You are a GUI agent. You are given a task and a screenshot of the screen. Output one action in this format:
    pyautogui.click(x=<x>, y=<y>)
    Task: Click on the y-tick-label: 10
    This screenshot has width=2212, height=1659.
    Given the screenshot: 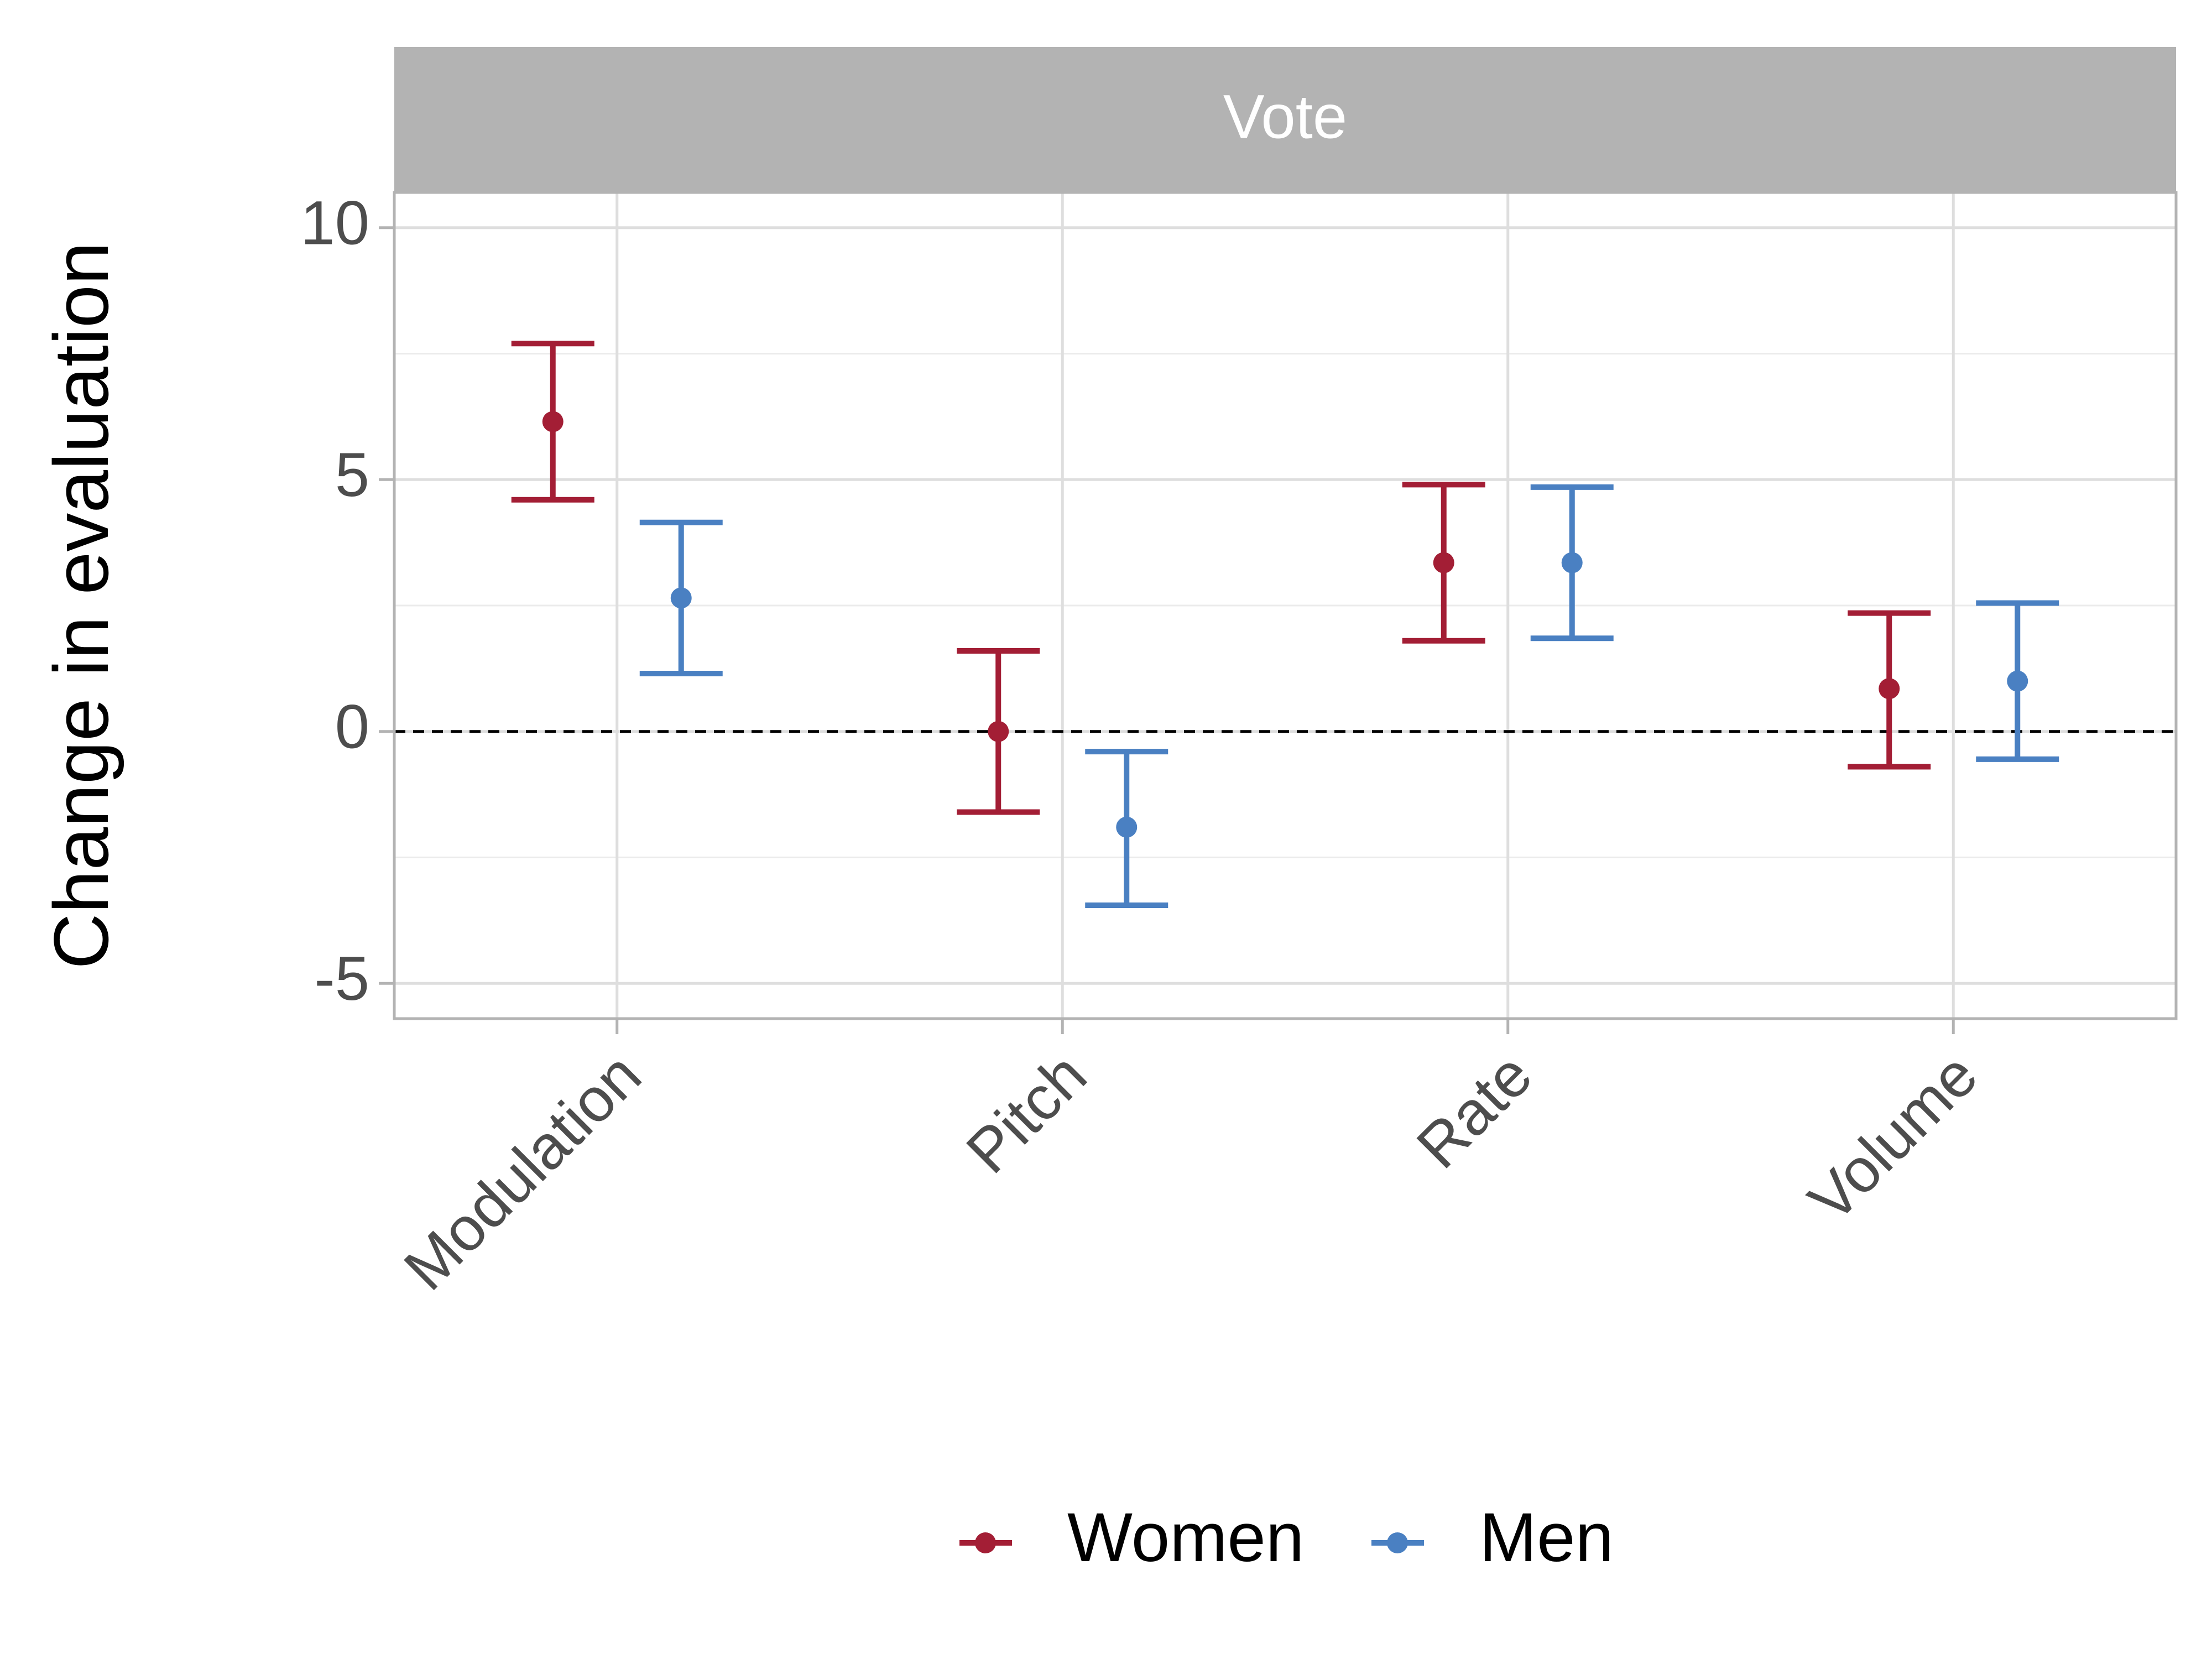 What is the action you would take?
    pyautogui.click(x=334, y=222)
    